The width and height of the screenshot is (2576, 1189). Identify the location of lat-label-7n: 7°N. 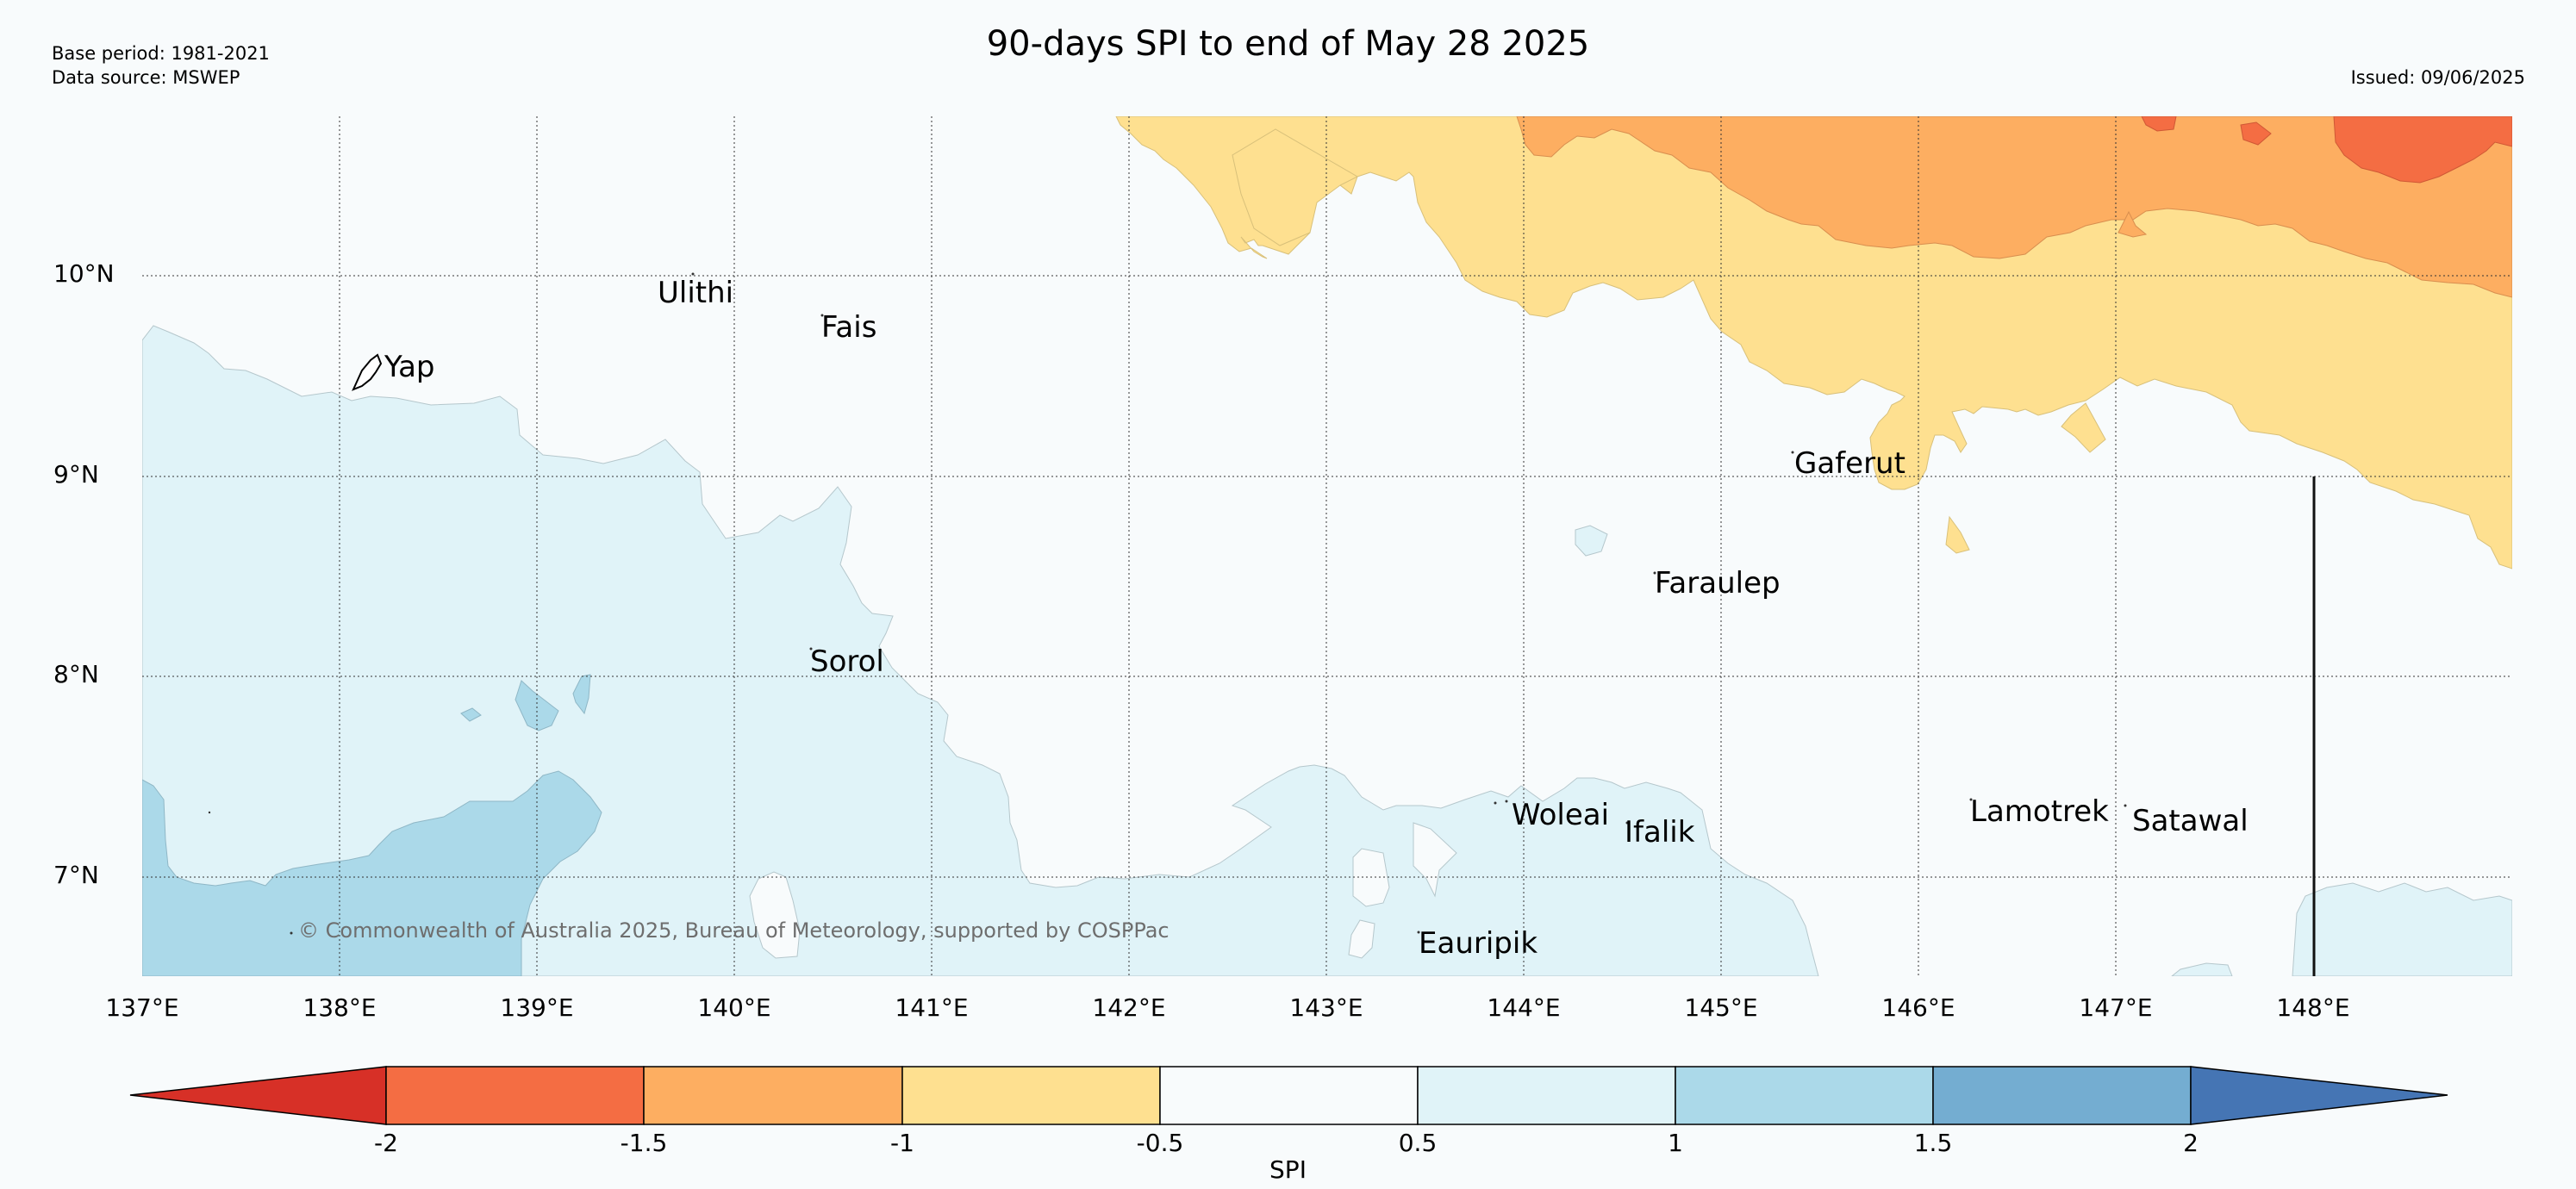
(76, 875).